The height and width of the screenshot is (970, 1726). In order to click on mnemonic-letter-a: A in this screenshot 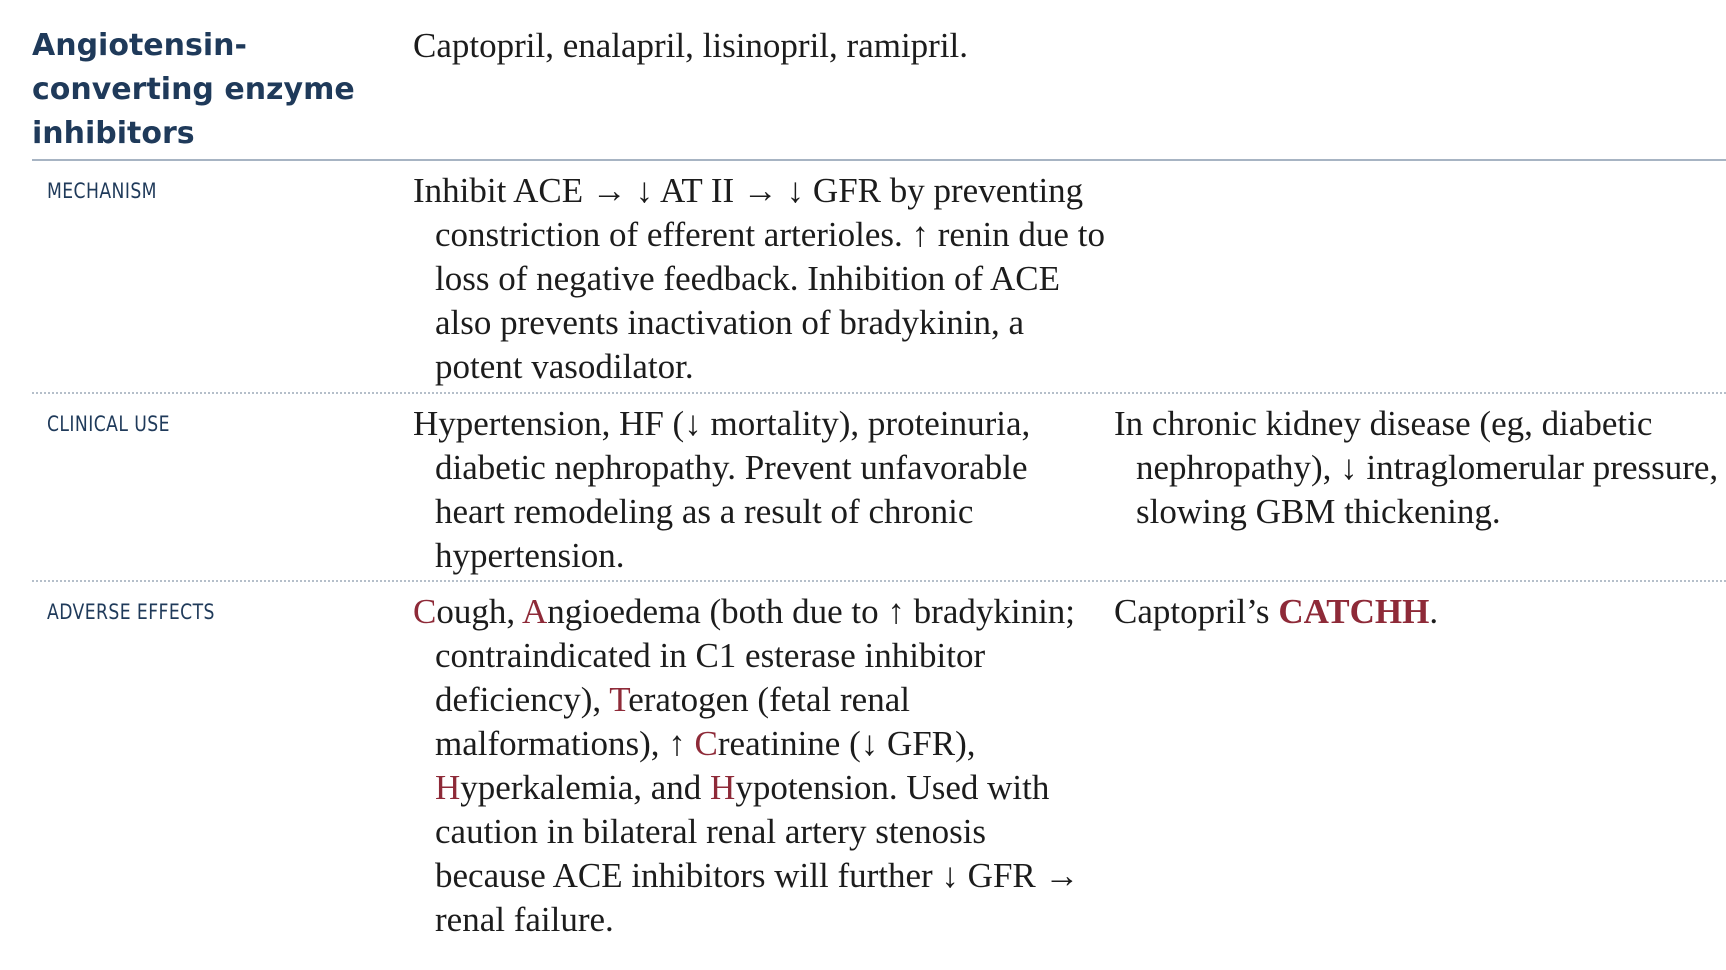, I will do `click(534, 611)`.